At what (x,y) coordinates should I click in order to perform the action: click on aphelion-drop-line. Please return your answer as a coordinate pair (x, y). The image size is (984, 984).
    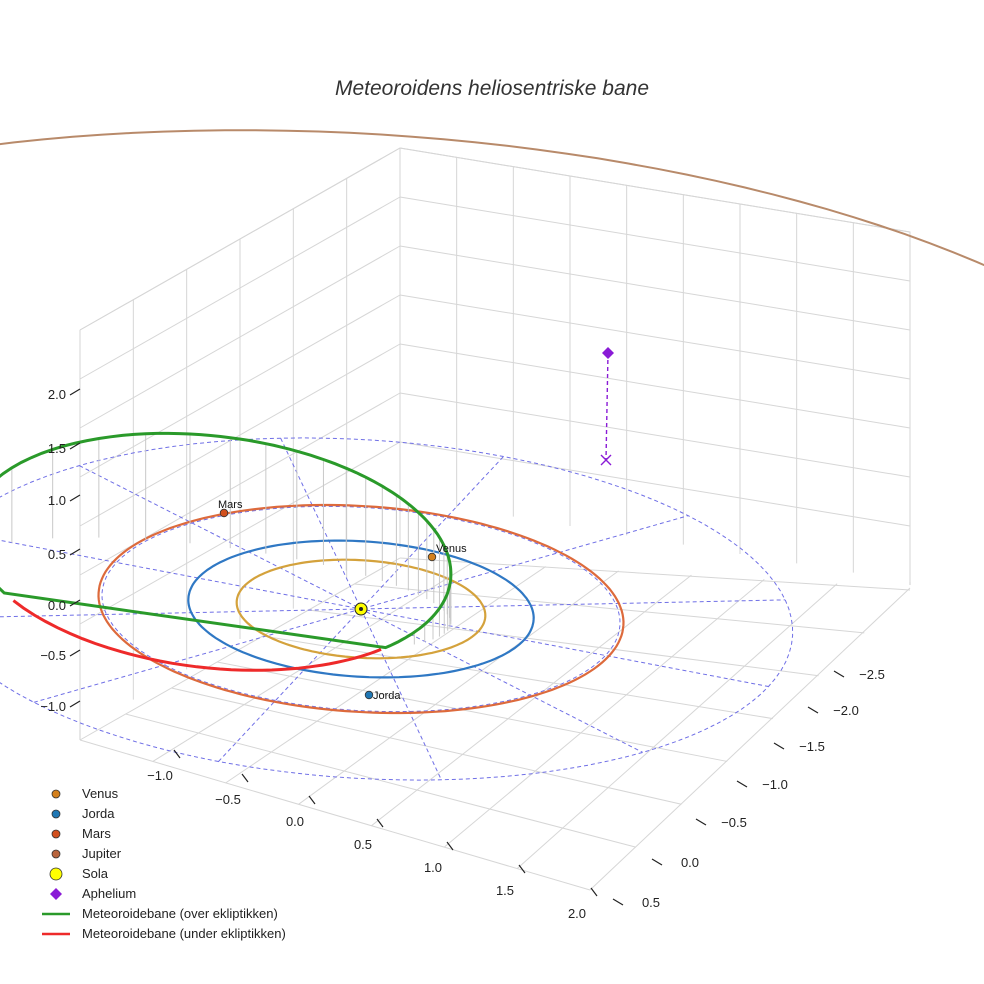
    Looking at the image, I should click on (607, 406).